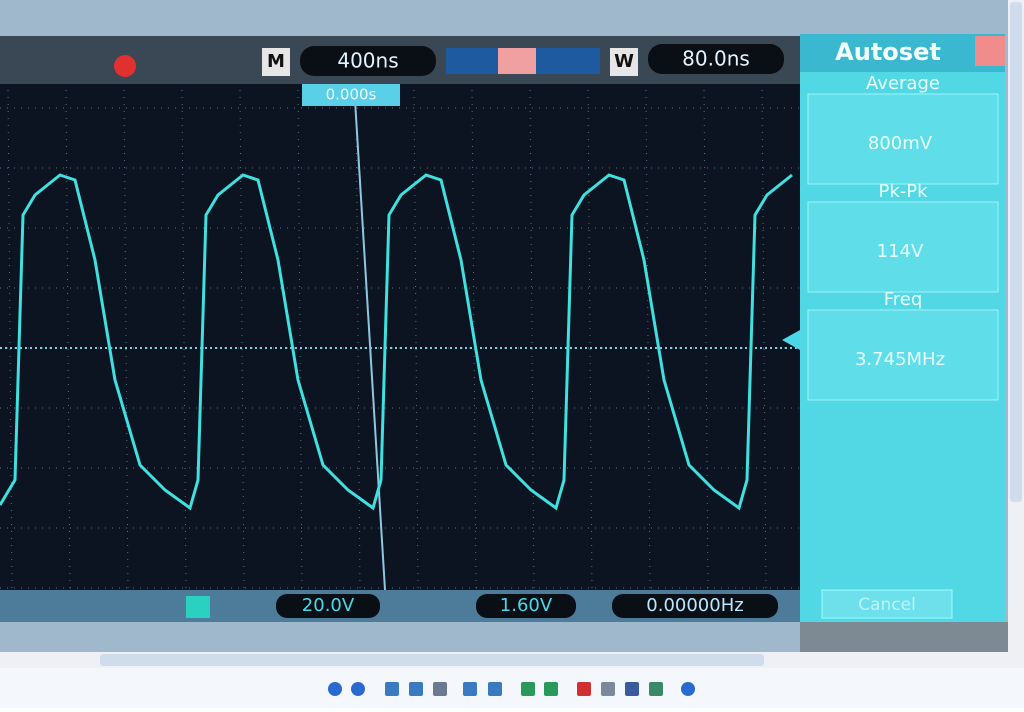  Describe the element at coordinates (990, 51) in the screenshot. I see `close` at that location.